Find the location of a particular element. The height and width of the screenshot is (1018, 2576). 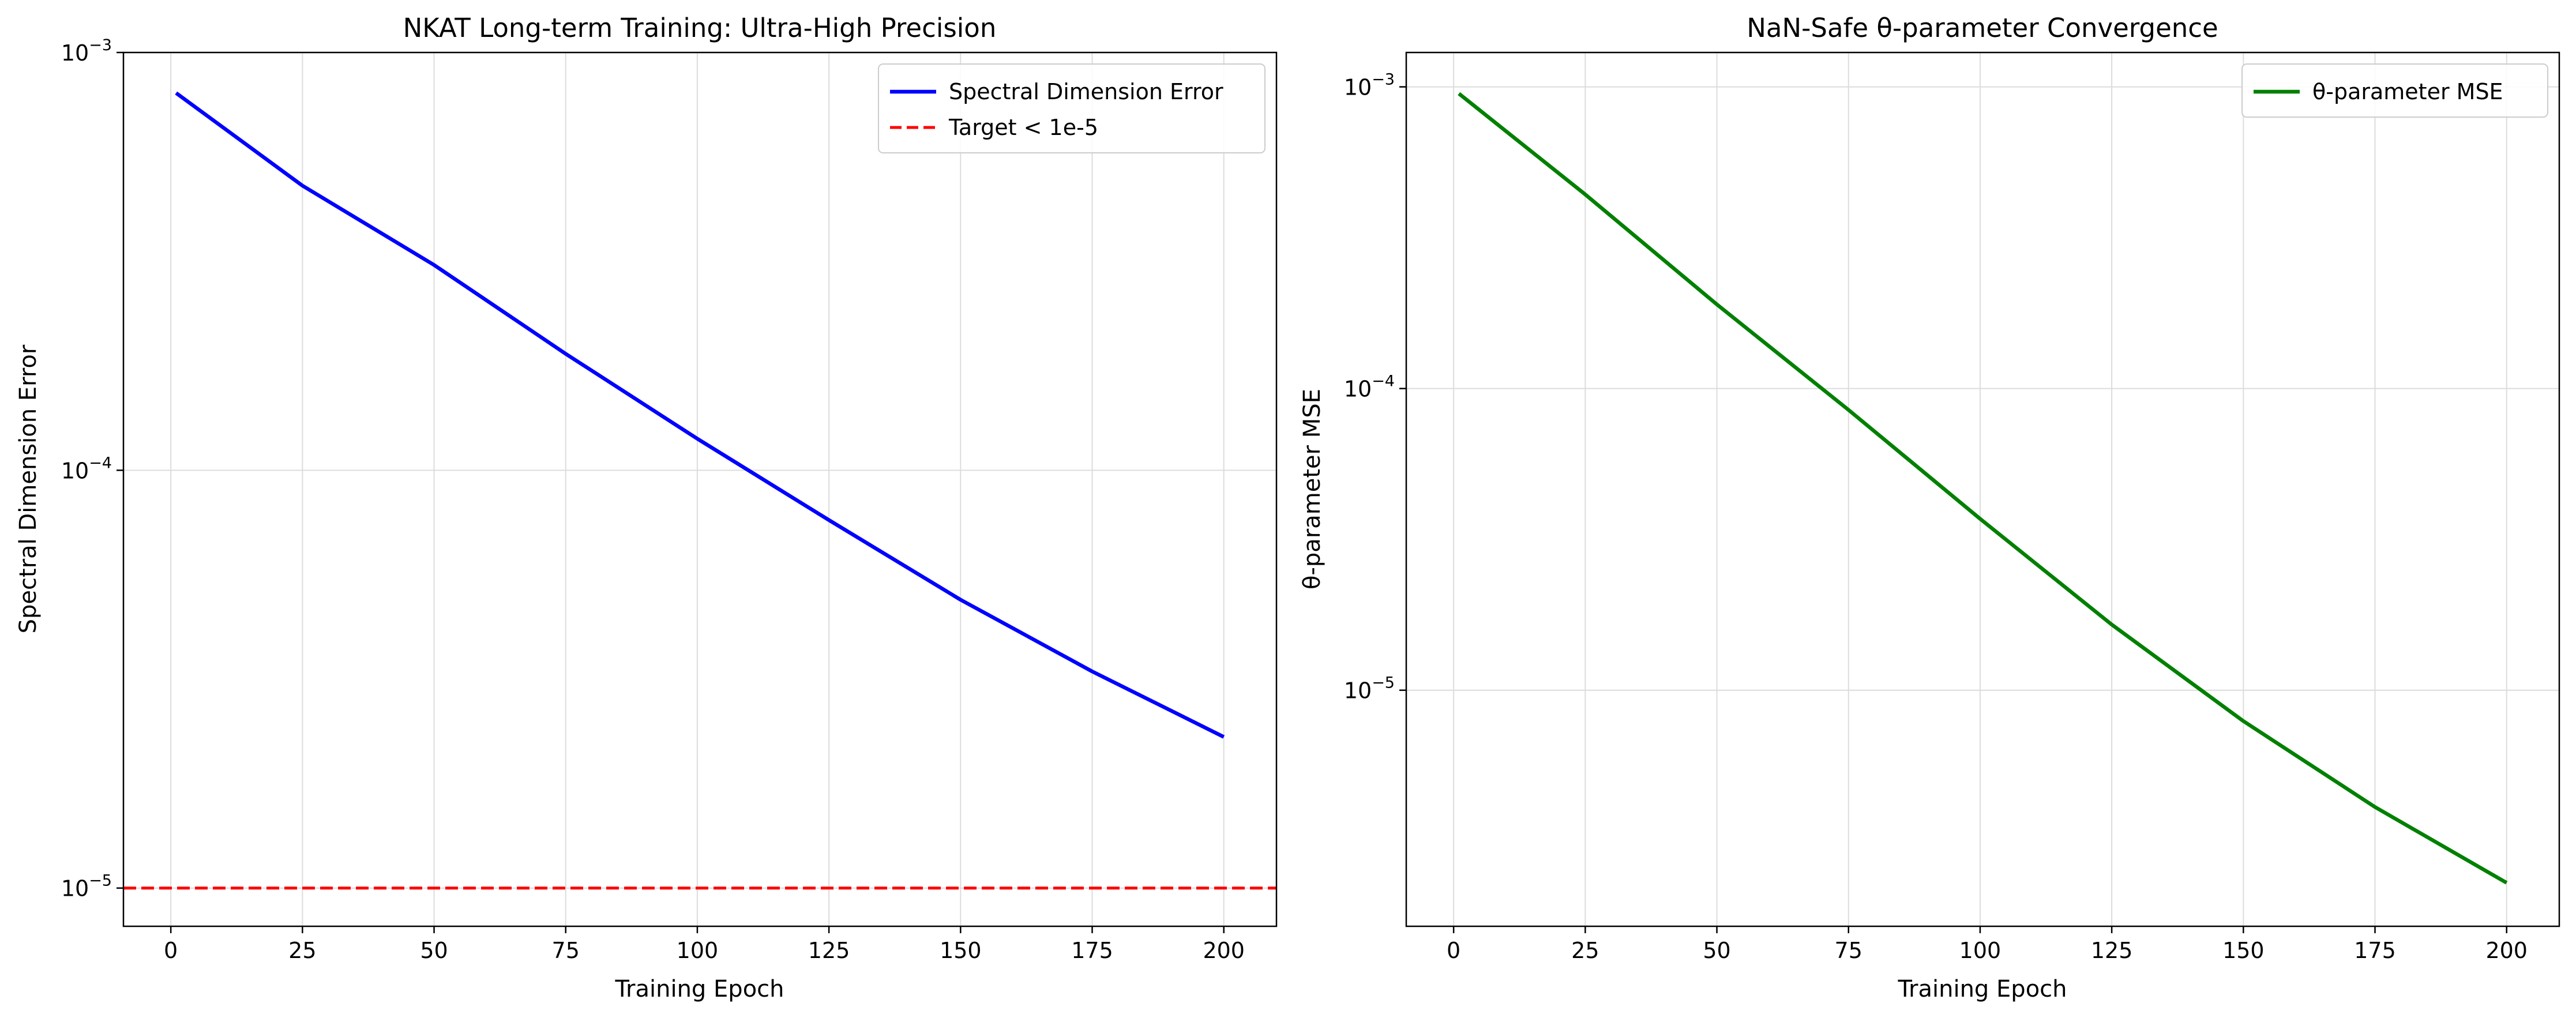

legend-label: θ-parameter MSE is located at coordinates (2408, 91).